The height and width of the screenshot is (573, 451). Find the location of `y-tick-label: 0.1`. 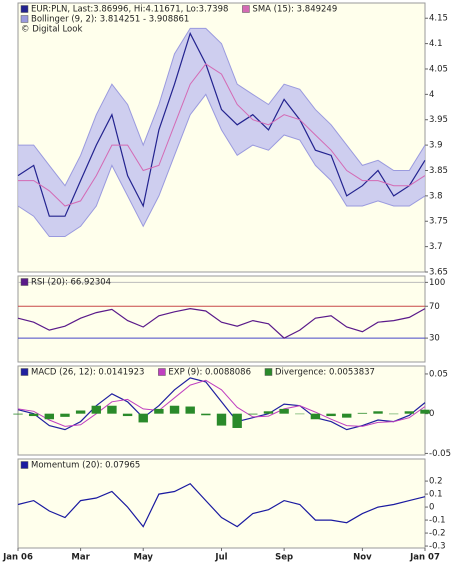

y-tick-label: 0.1 is located at coordinates (436, 495).